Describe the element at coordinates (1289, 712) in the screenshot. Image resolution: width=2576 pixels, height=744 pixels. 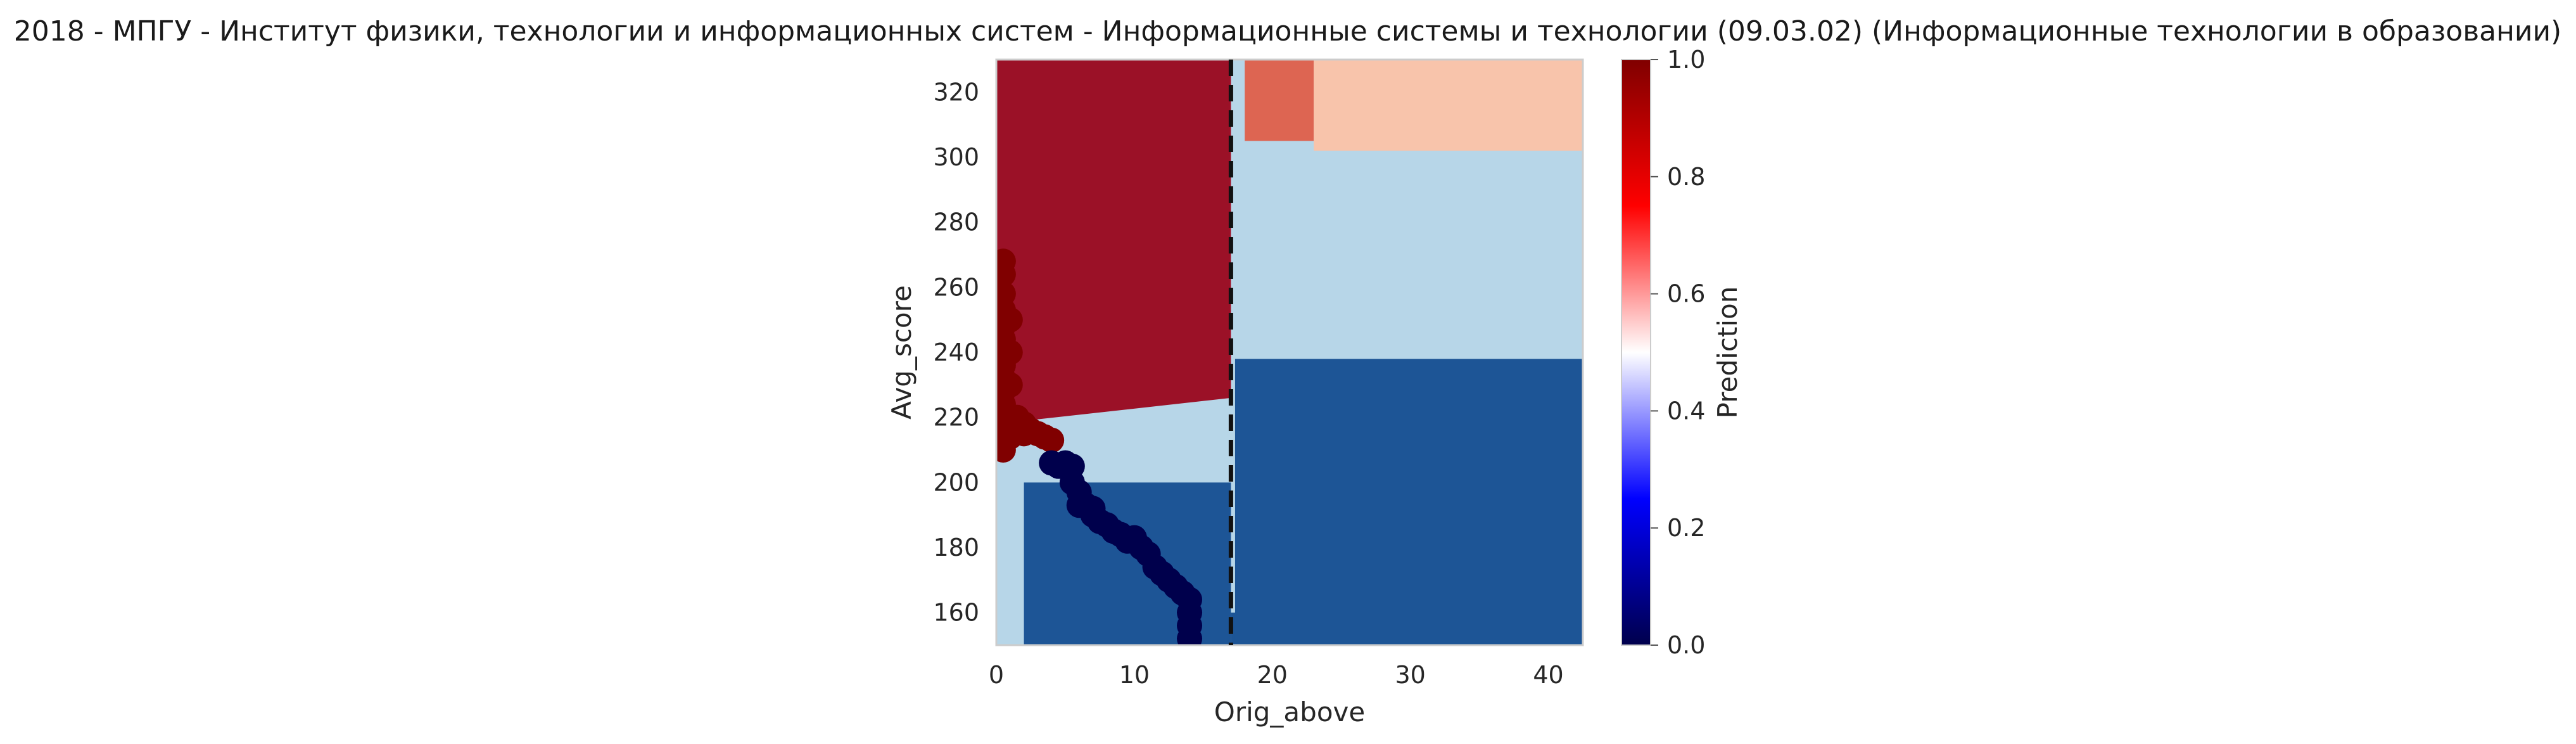
I see `x-axis-label: Orig_above` at that location.